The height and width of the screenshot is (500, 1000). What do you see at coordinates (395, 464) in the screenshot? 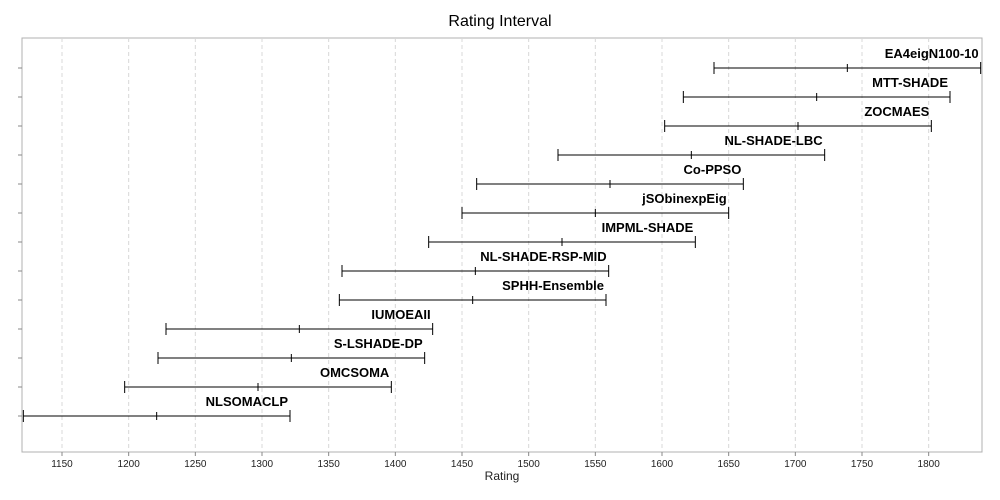
I see `x-tick-label: 1400` at bounding box center [395, 464].